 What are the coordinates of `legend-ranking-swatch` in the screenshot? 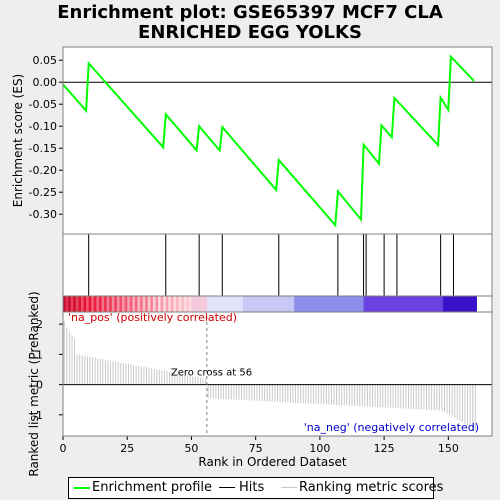 It's located at (289, 487).